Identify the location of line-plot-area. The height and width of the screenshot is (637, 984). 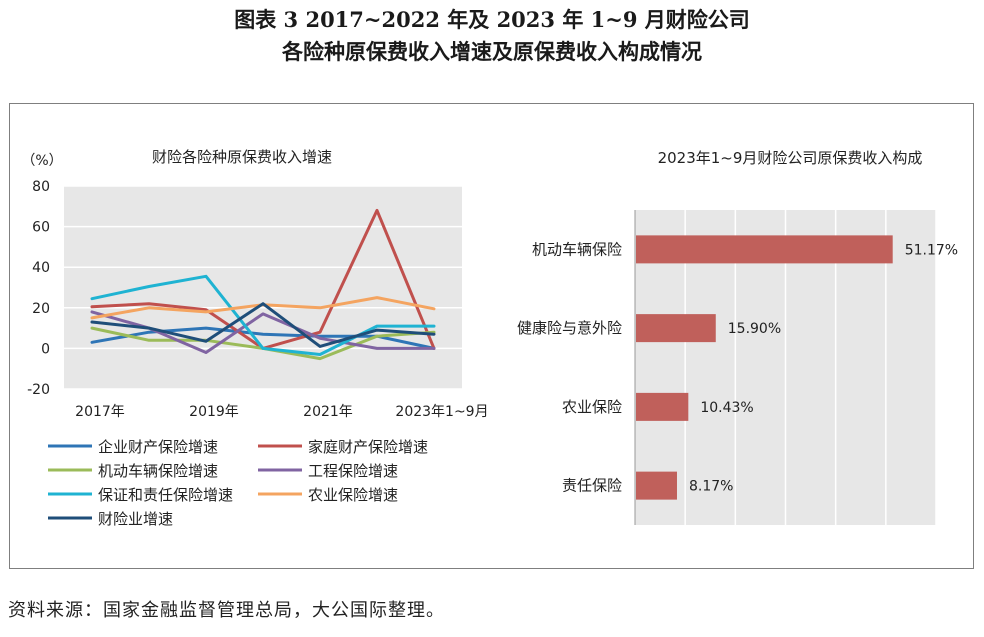
(263, 287).